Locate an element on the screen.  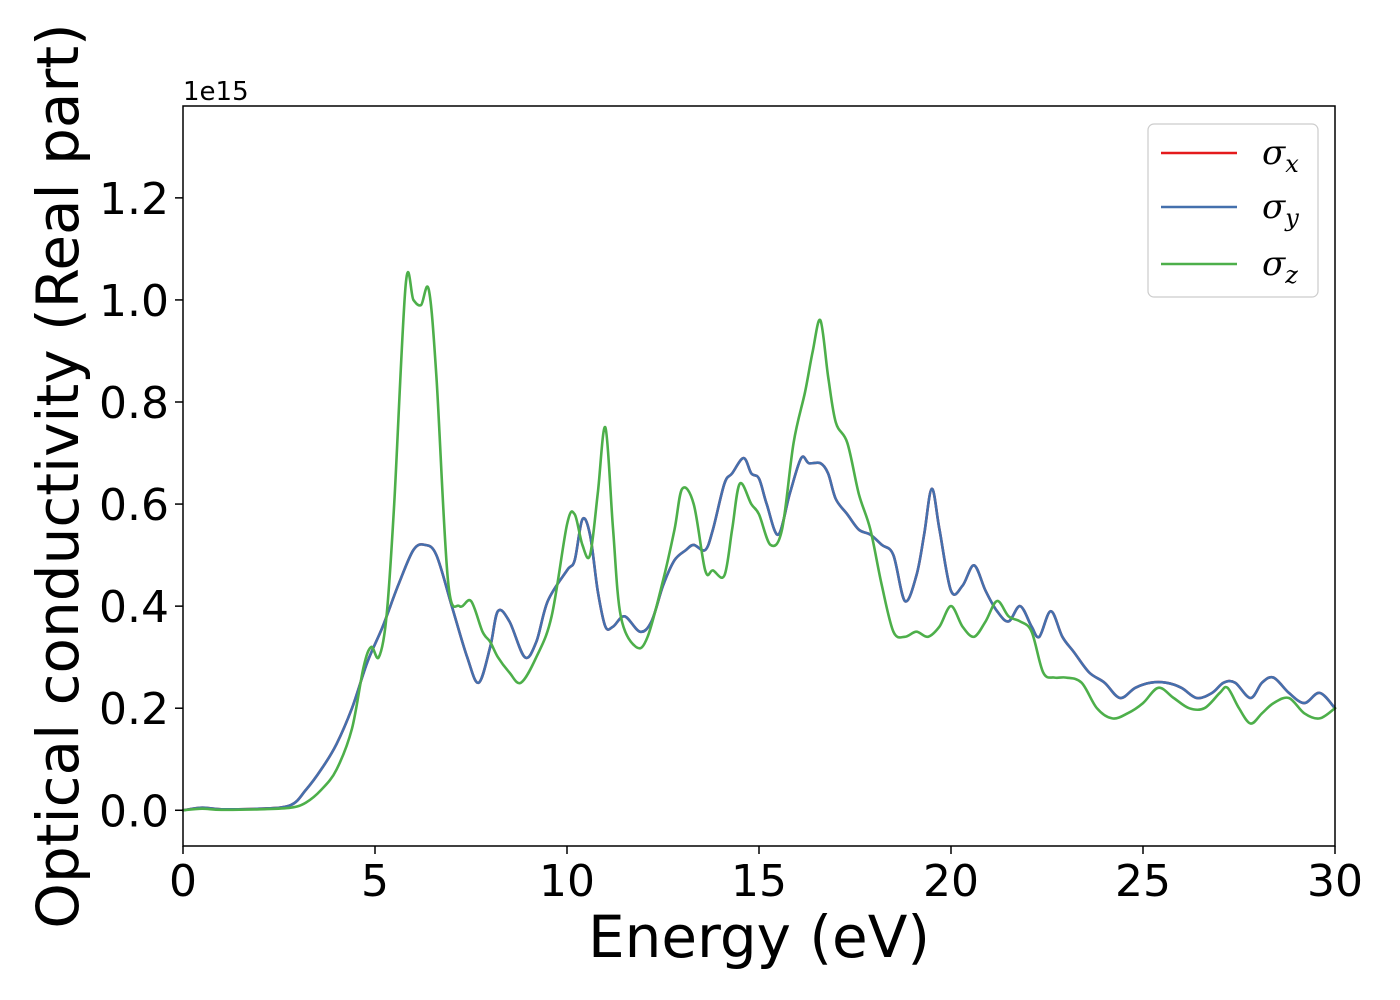
y-tick-label: 0.8 is located at coordinates (134, 403).